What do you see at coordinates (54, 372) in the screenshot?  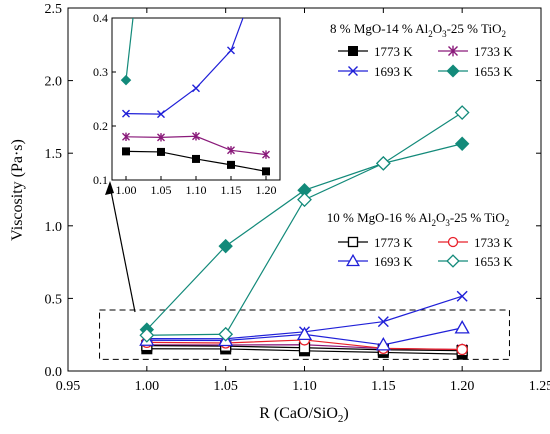 I see `y-tick-label: 0.0` at bounding box center [54, 372].